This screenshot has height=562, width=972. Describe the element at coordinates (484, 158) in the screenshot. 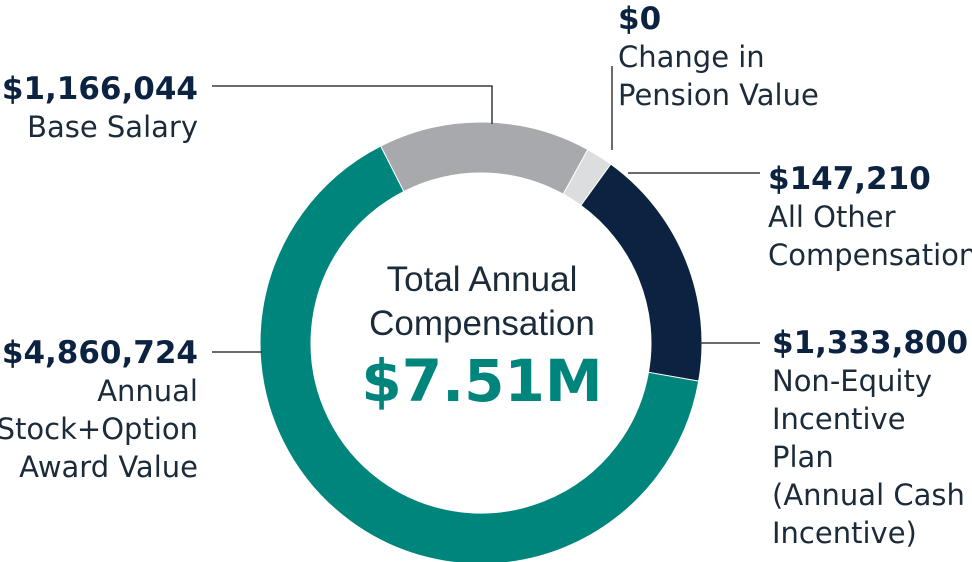

I see `slice-base-salary` at that location.